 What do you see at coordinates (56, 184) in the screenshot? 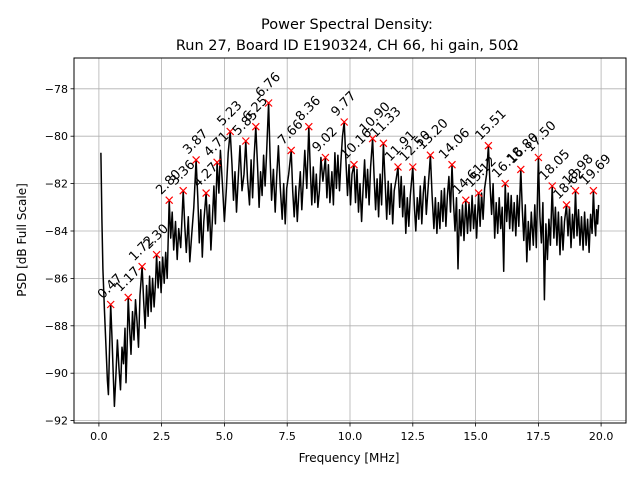
I see `y-tick-label: −82` at bounding box center [56, 184].